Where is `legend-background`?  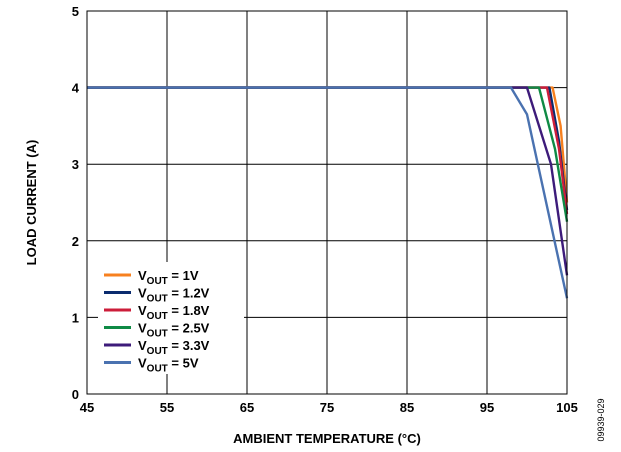 legend-background is located at coordinates (171, 318).